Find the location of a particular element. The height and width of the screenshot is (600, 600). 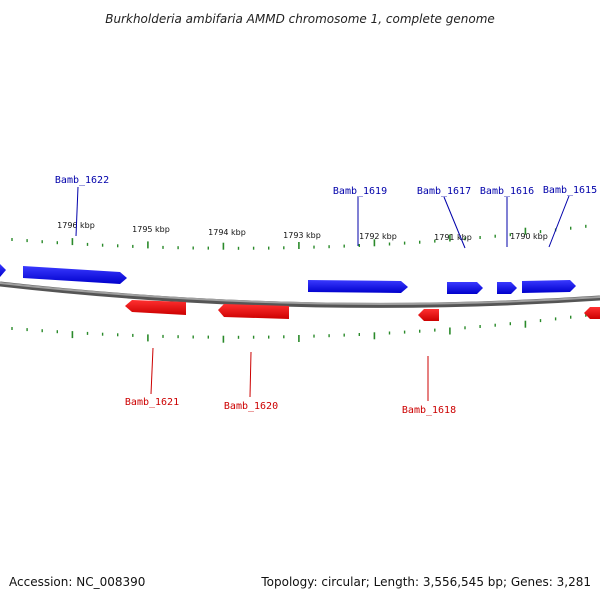

upper-tick-track is located at coordinates (299, 237).